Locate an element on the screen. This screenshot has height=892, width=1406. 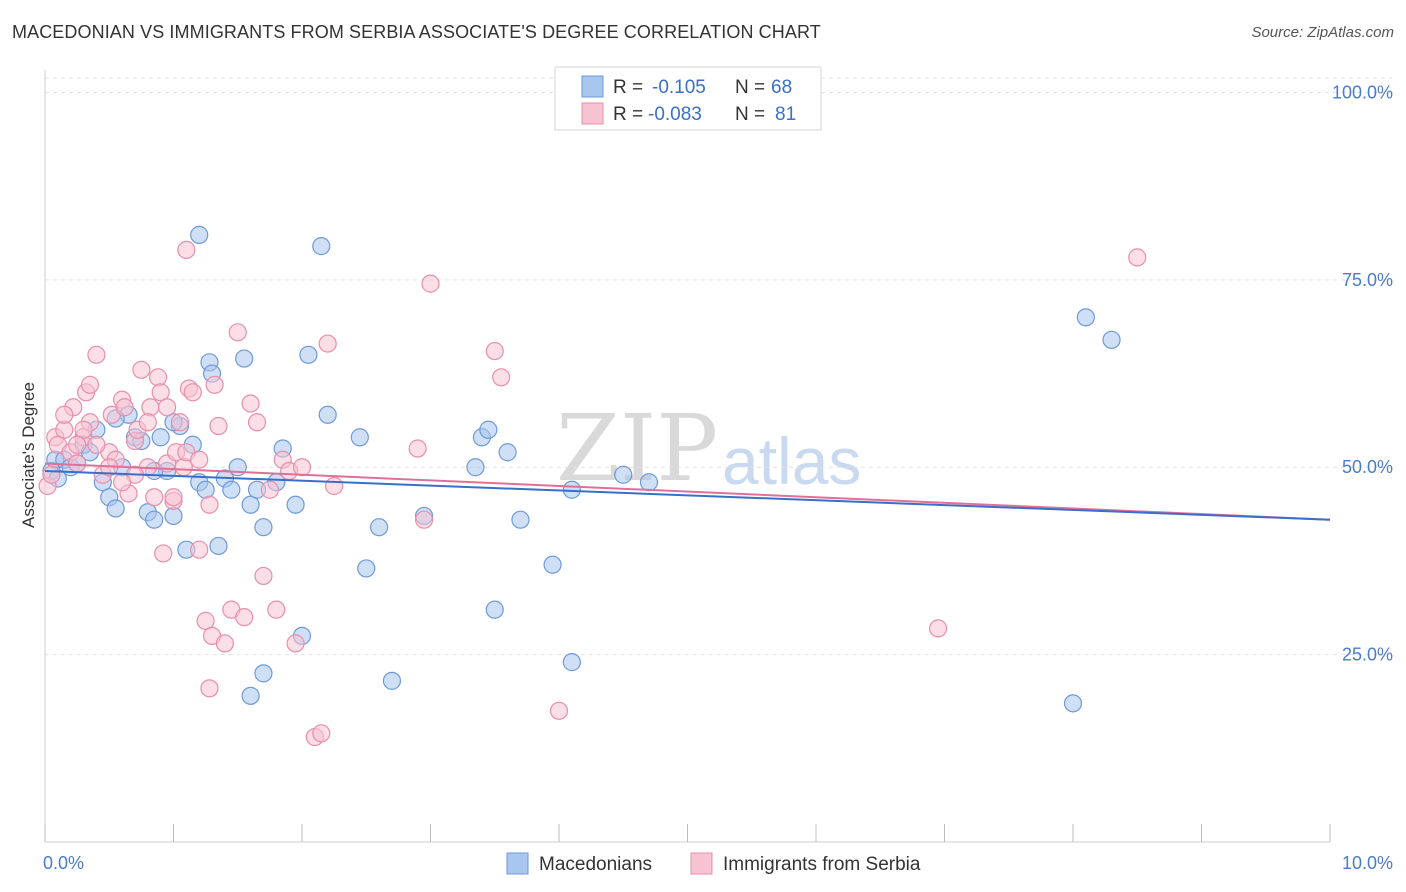
y-axis-label: Associate's Degree is located at coordinates (28, 455).